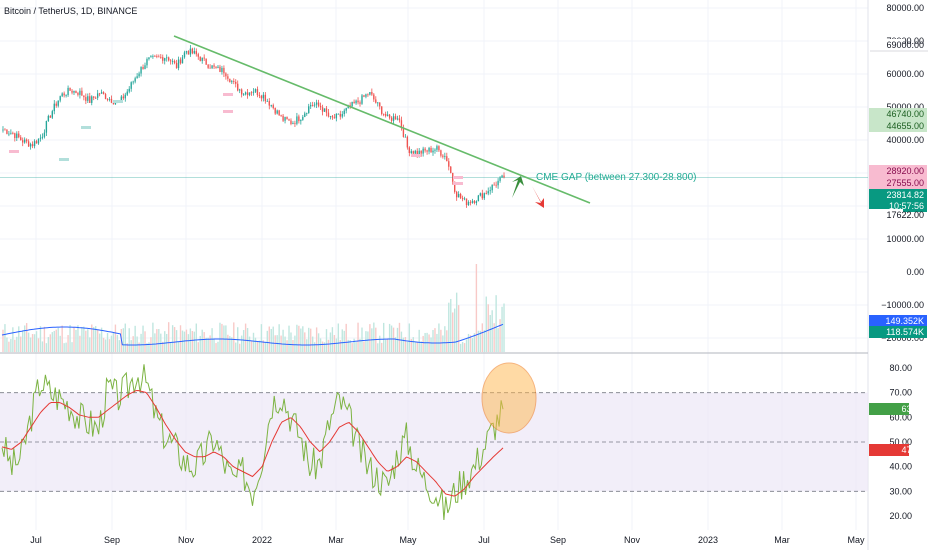  What do you see at coordinates (905, 215) in the screenshot?
I see `low-tag: 17622.00` at bounding box center [905, 215].